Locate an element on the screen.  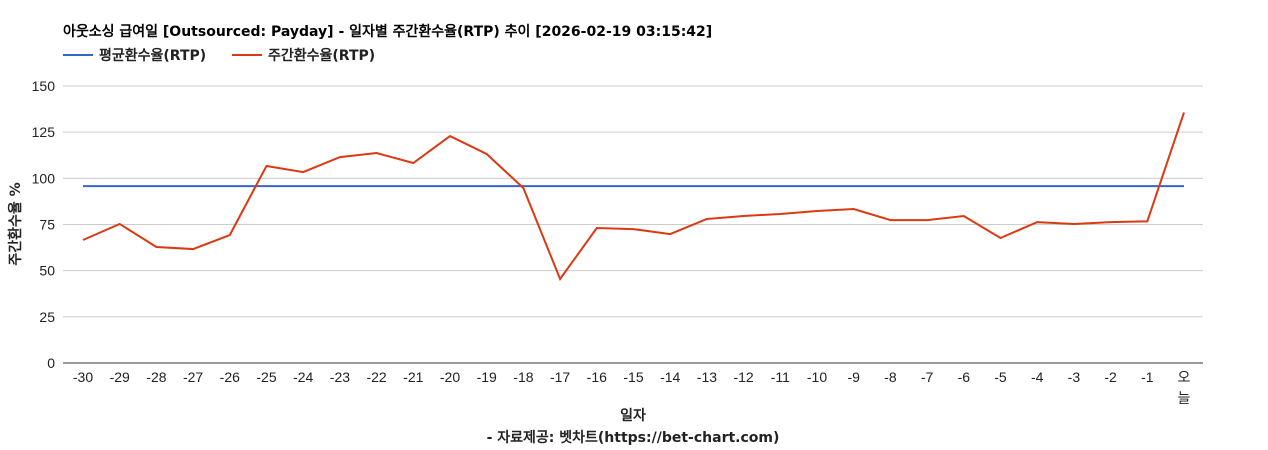
x-tick-label: -15 is located at coordinates (633, 377).